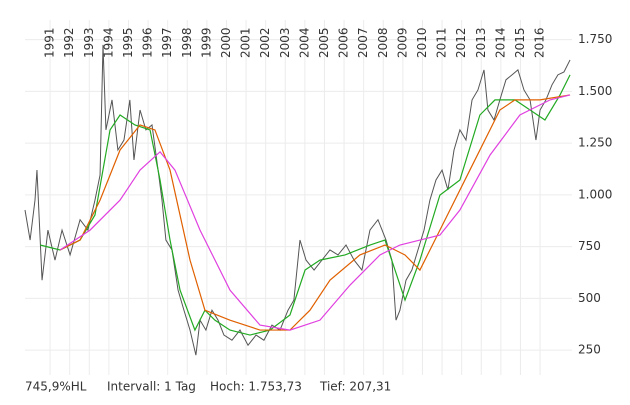  What do you see at coordinates (442, 42) in the screenshot?
I see `x-tick-label: 2011` at bounding box center [442, 42].